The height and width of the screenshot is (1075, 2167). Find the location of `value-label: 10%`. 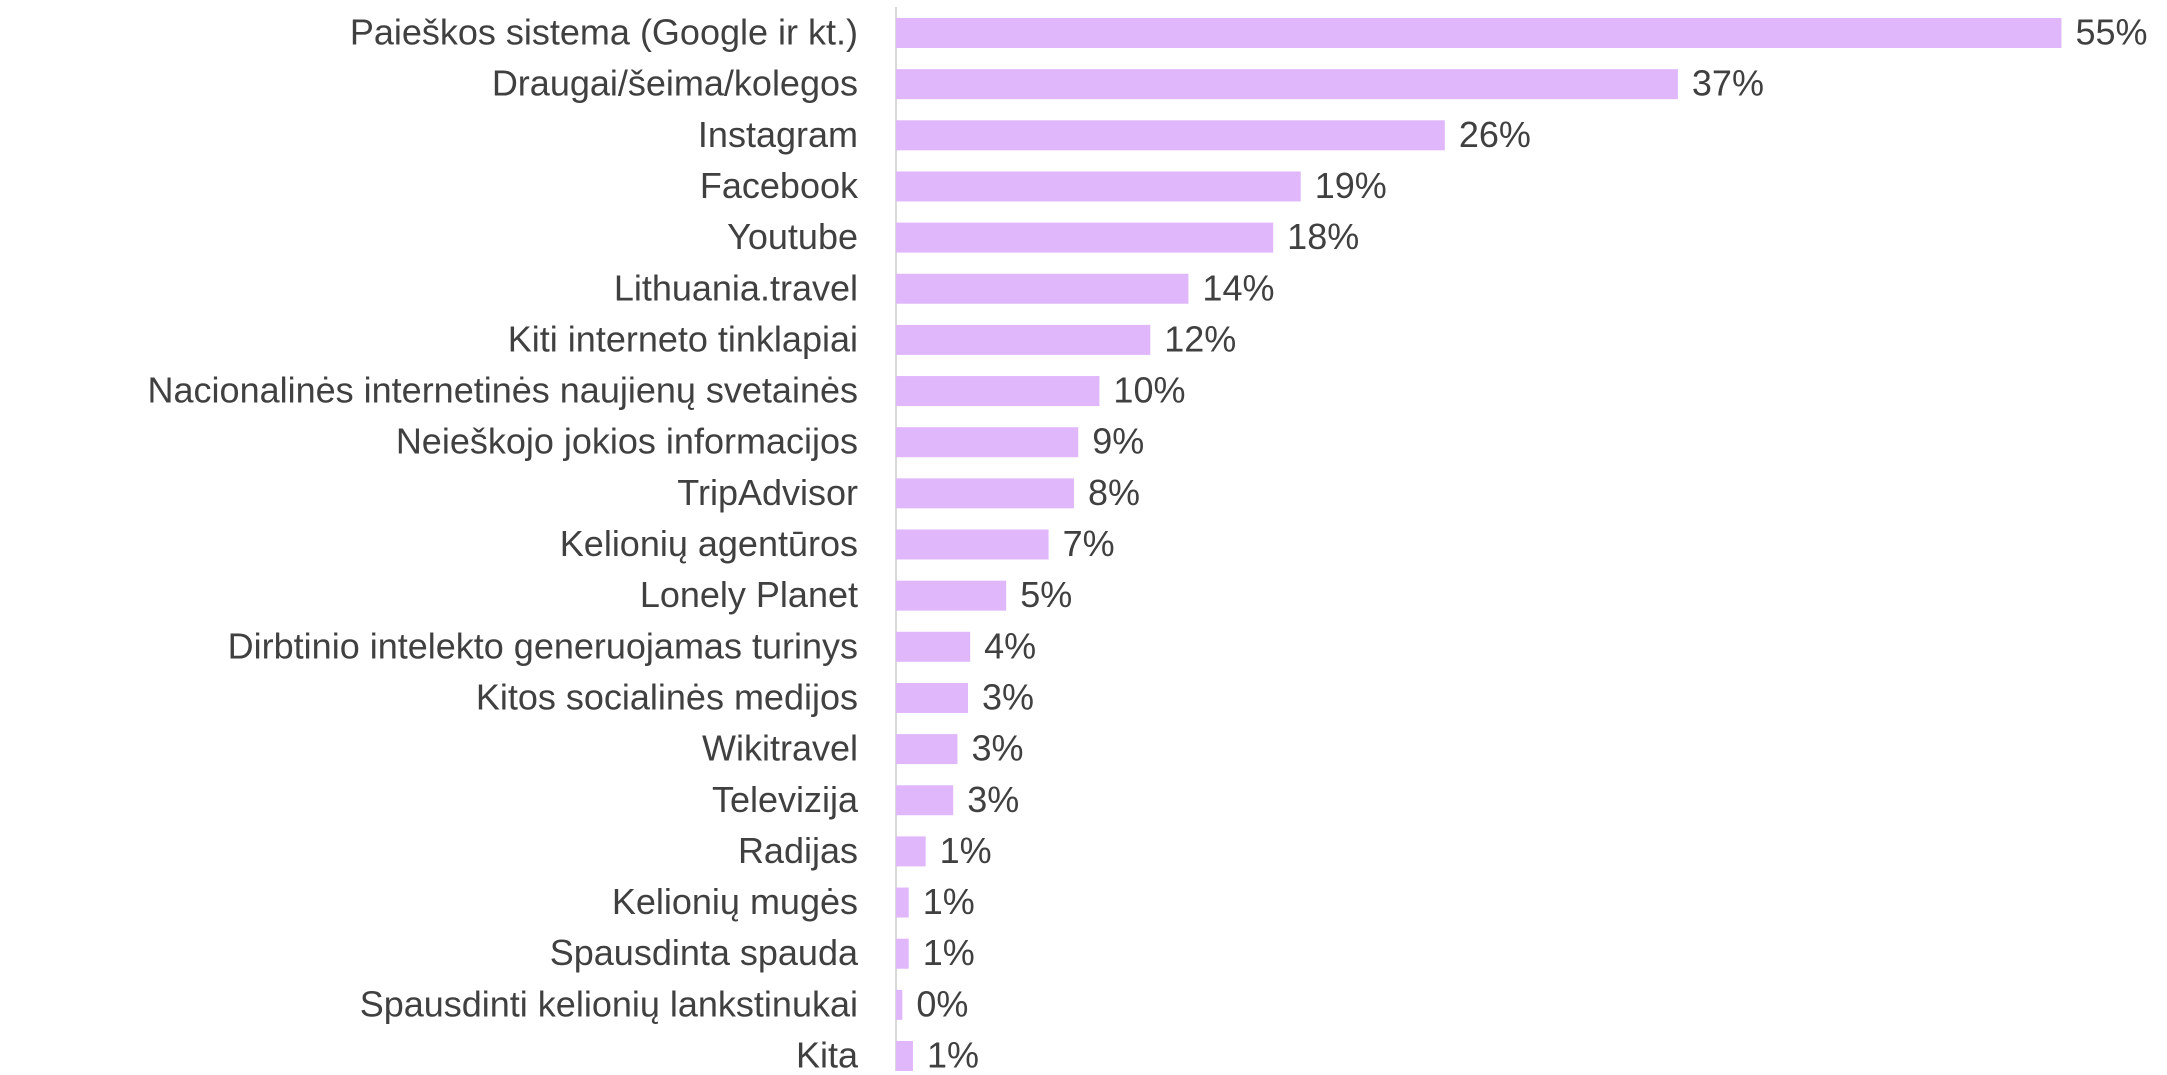

value-label: 10% is located at coordinates (1149, 390).